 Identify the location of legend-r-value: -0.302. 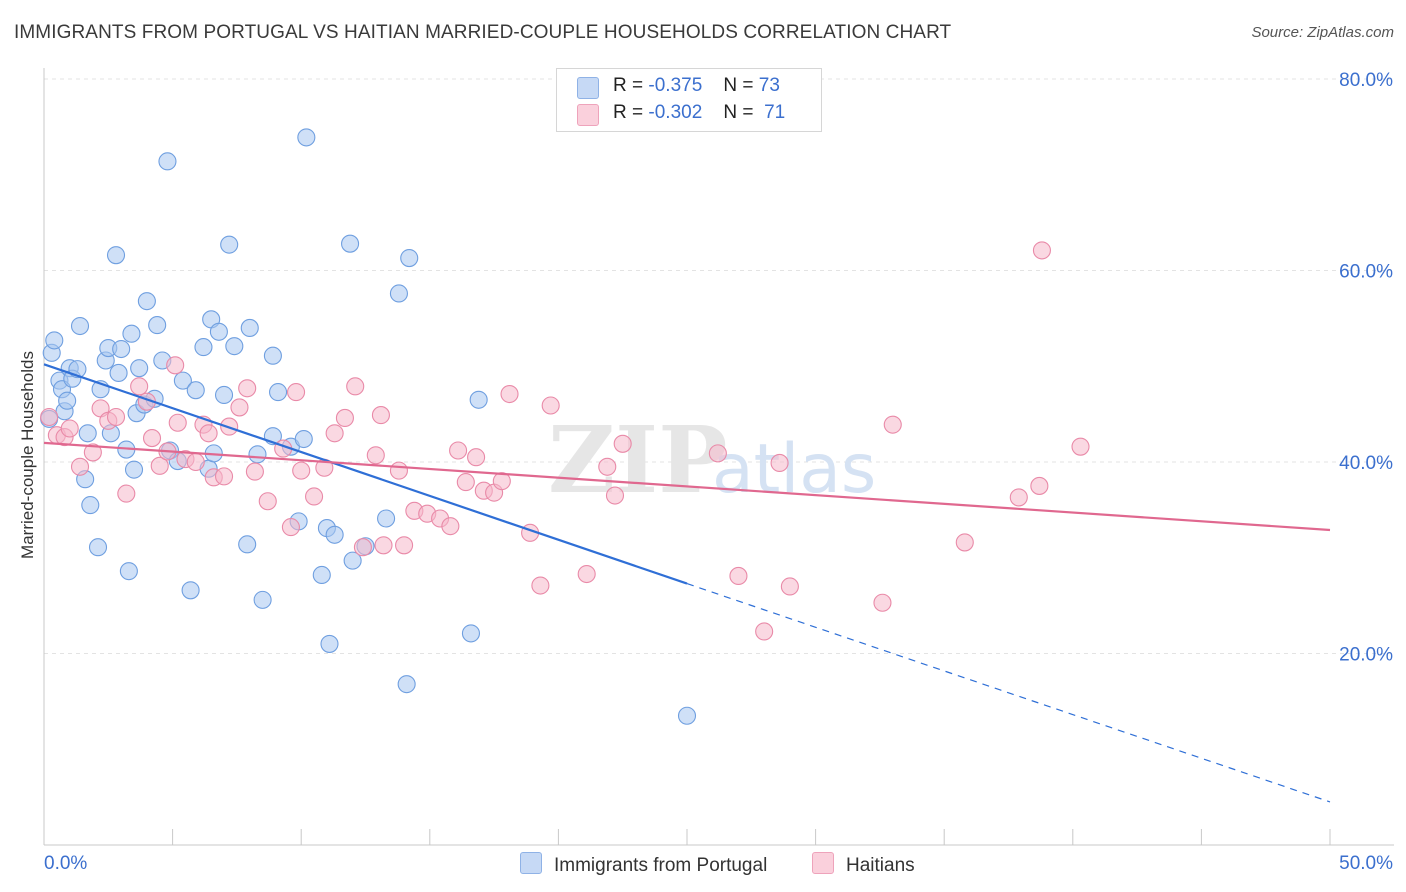
(675, 112).